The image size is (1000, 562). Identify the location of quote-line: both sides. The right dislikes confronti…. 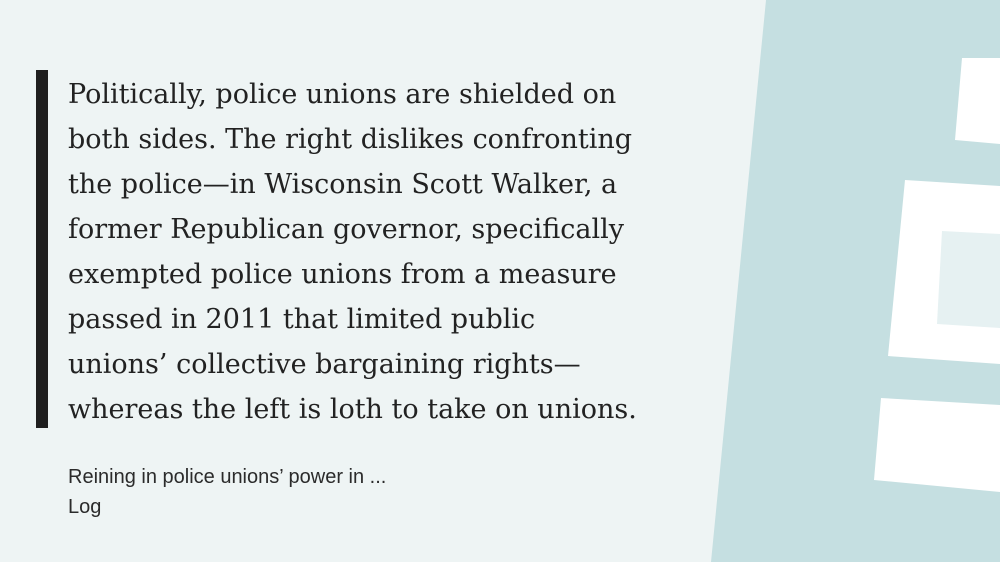
(350, 139).